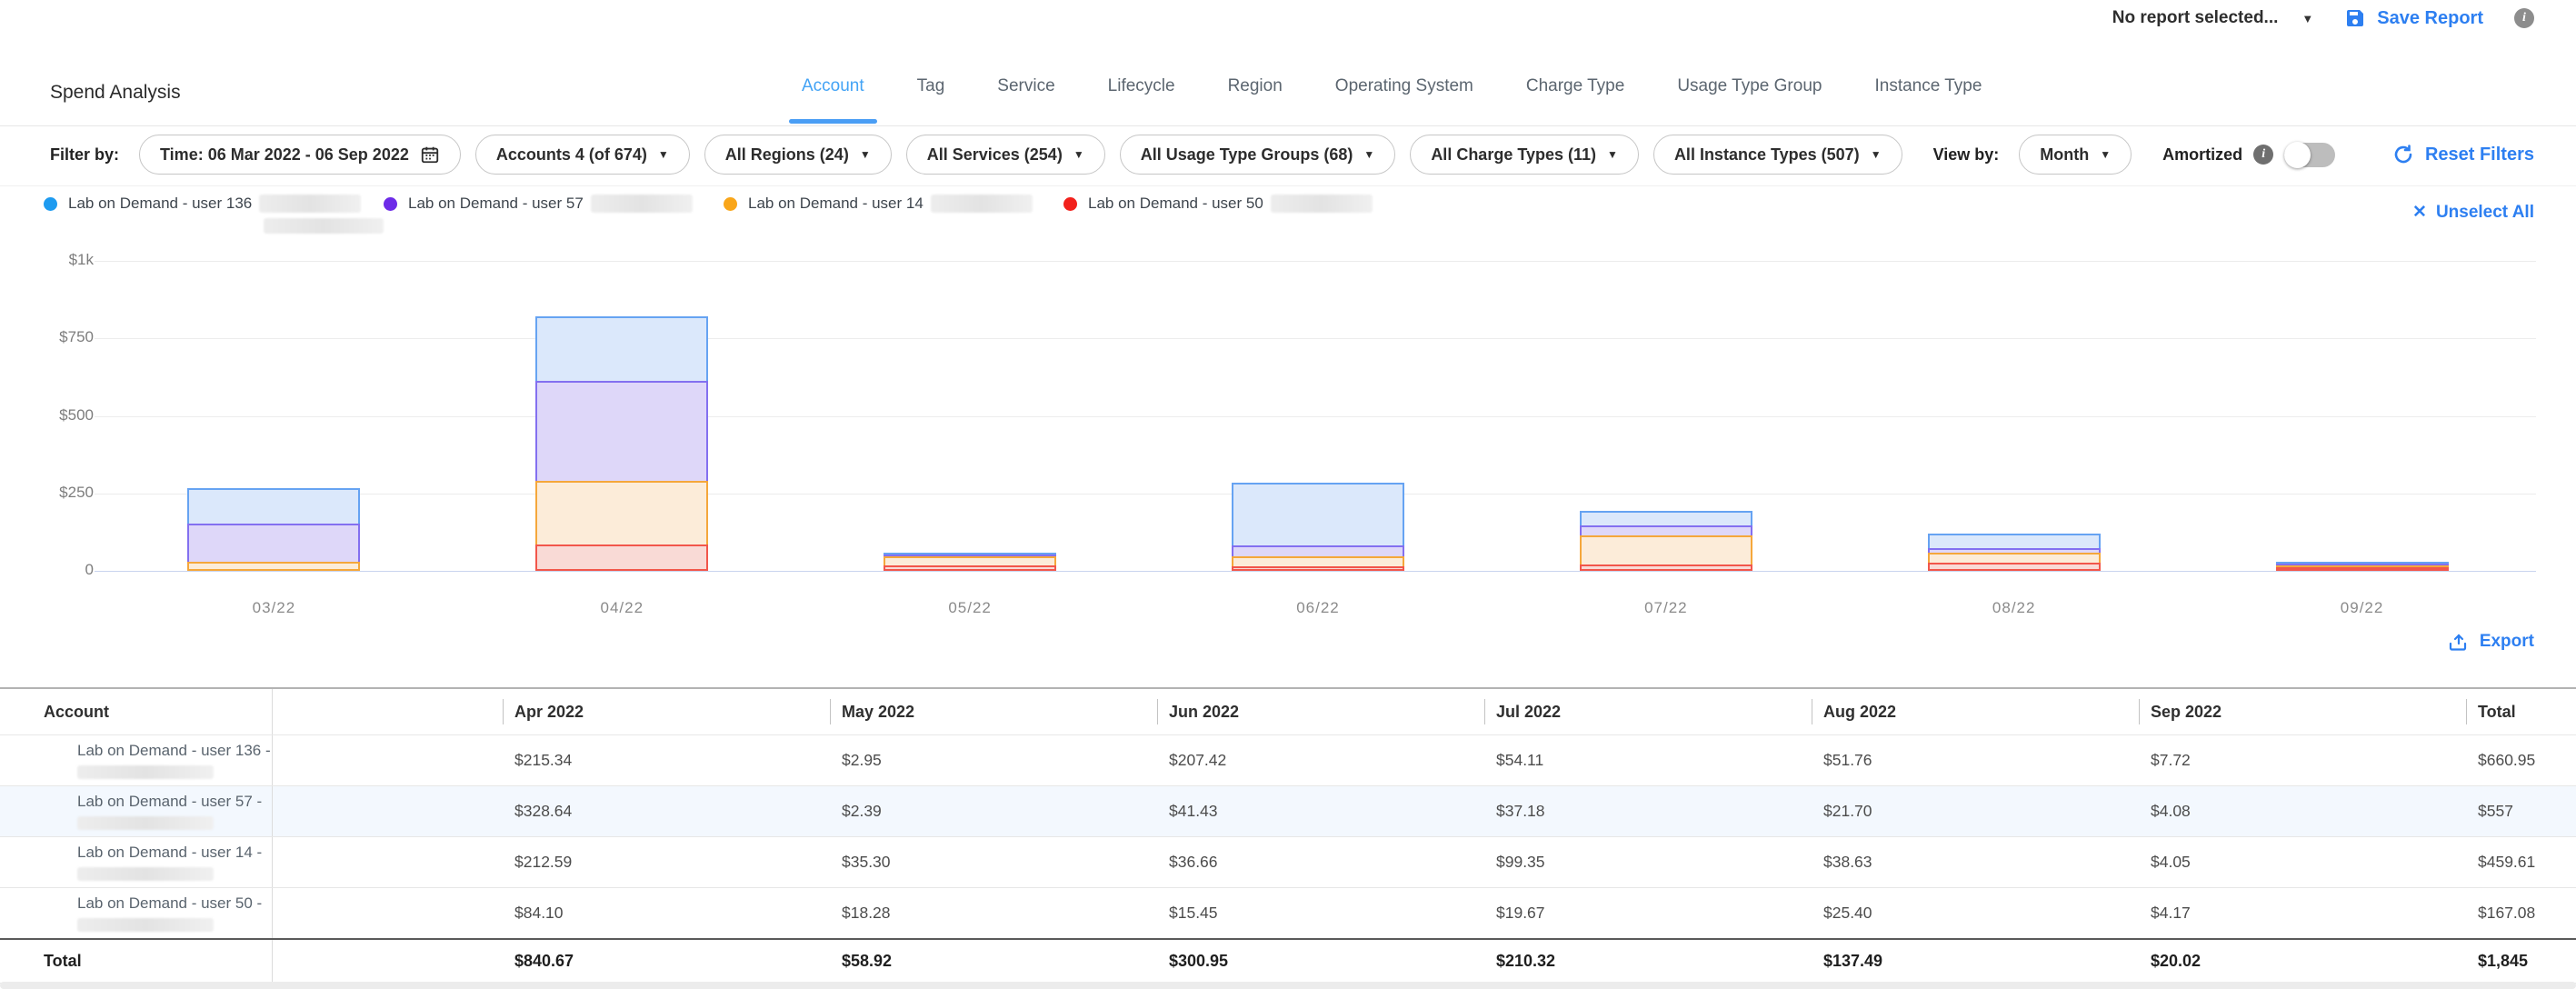 The image size is (2576, 989). Describe the element at coordinates (1005, 155) in the screenshot. I see `filter-pill-all-services-254: All Services (254) ▼` at that location.